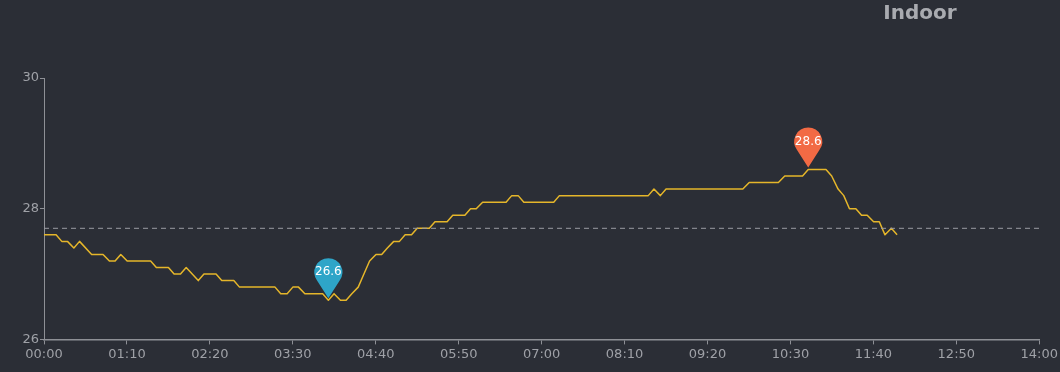  What do you see at coordinates (458, 353) in the screenshot?
I see `x-tick-label: 05:50` at bounding box center [458, 353].